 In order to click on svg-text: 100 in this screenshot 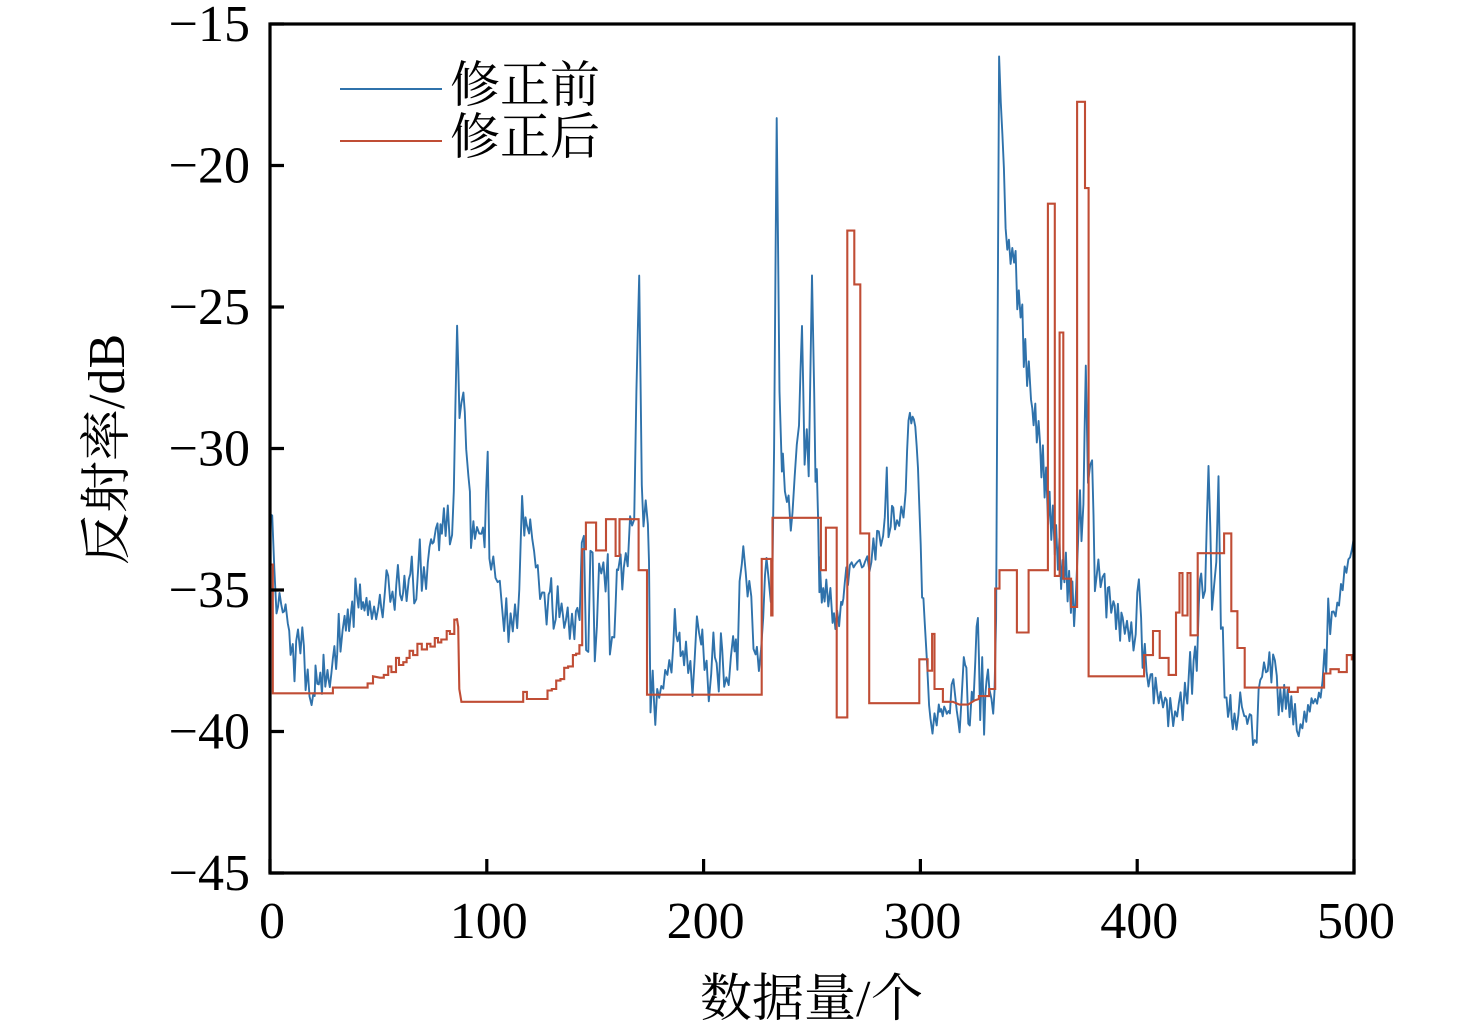, I will do `click(489, 921)`.